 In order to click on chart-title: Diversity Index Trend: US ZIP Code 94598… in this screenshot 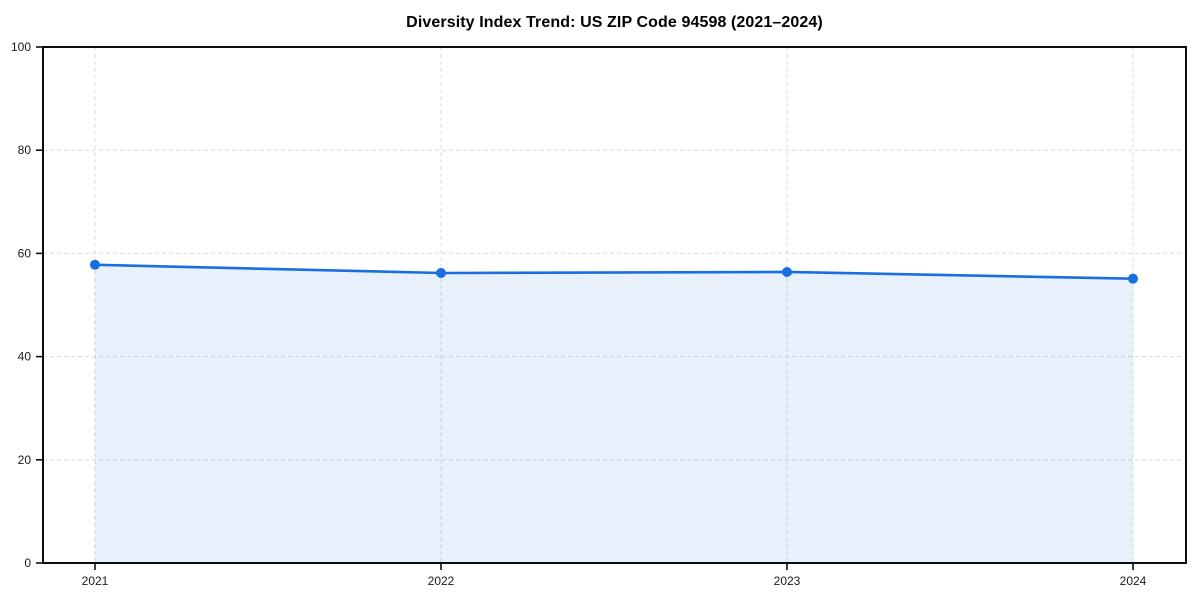, I will do `click(614, 22)`.